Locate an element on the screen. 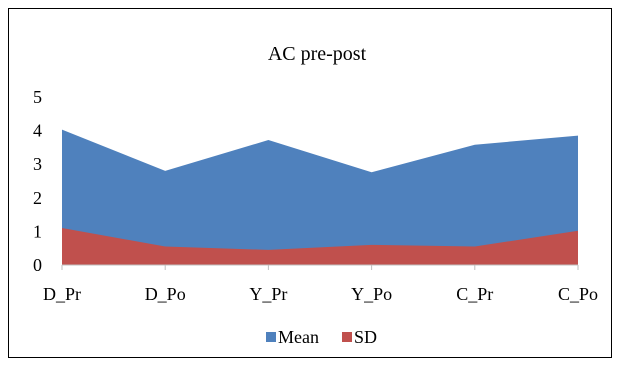  y-tick-label: 3 is located at coordinates (37, 164).